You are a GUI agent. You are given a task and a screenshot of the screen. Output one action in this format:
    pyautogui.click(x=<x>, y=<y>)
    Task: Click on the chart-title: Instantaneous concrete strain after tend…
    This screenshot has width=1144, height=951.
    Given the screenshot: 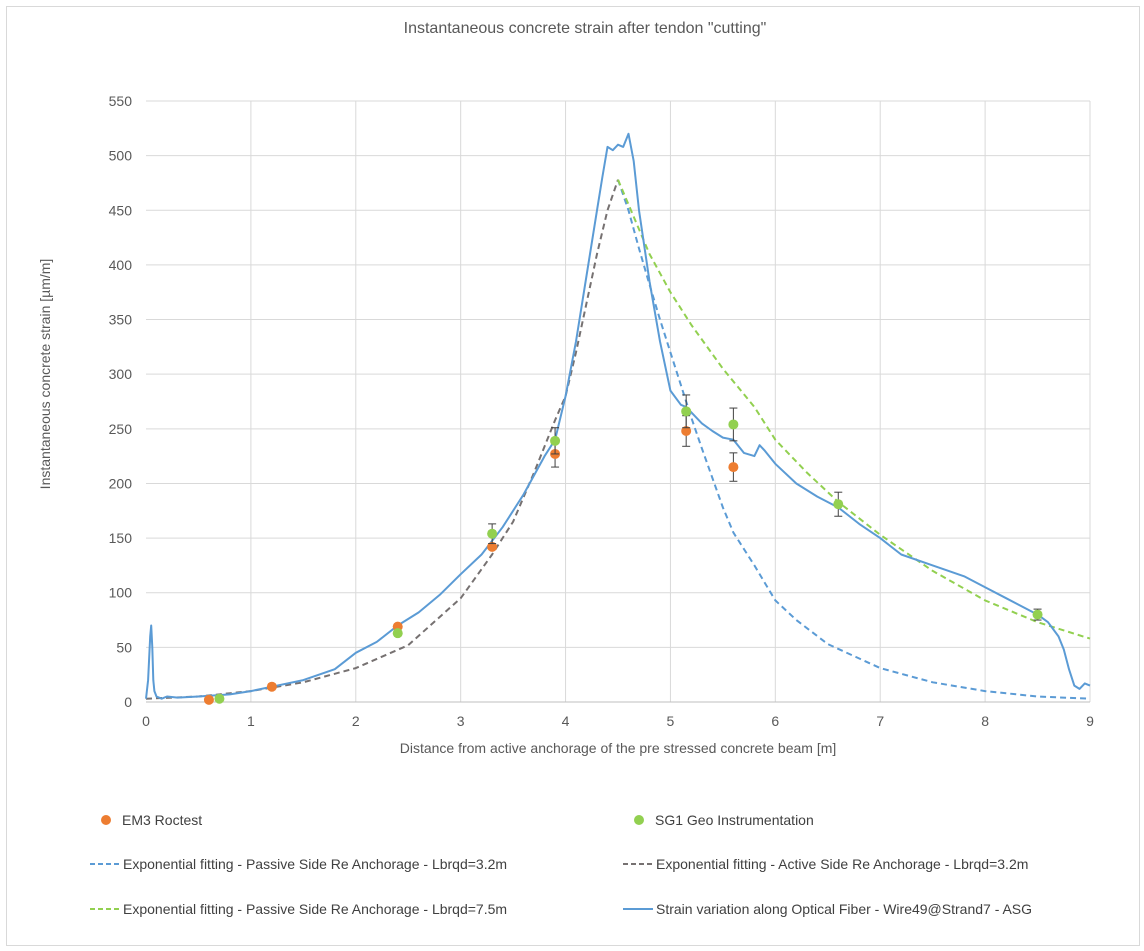 What is the action you would take?
    pyautogui.click(x=585, y=28)
    